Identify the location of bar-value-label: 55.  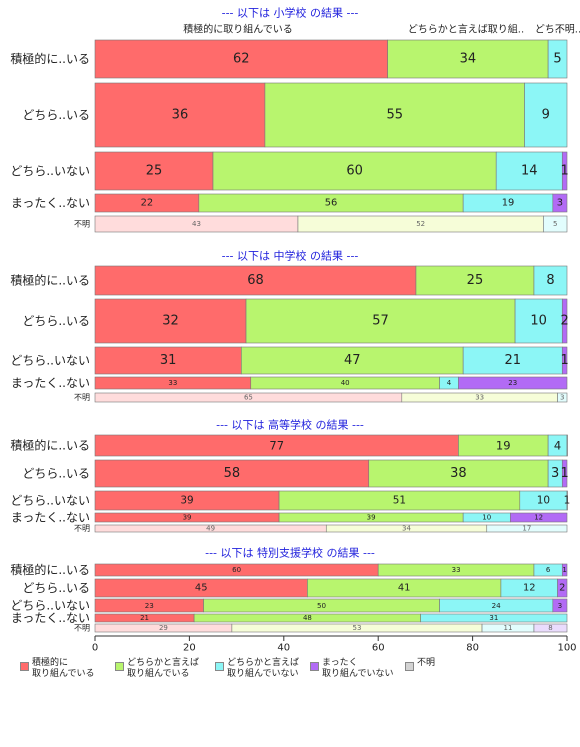
(394, 115).